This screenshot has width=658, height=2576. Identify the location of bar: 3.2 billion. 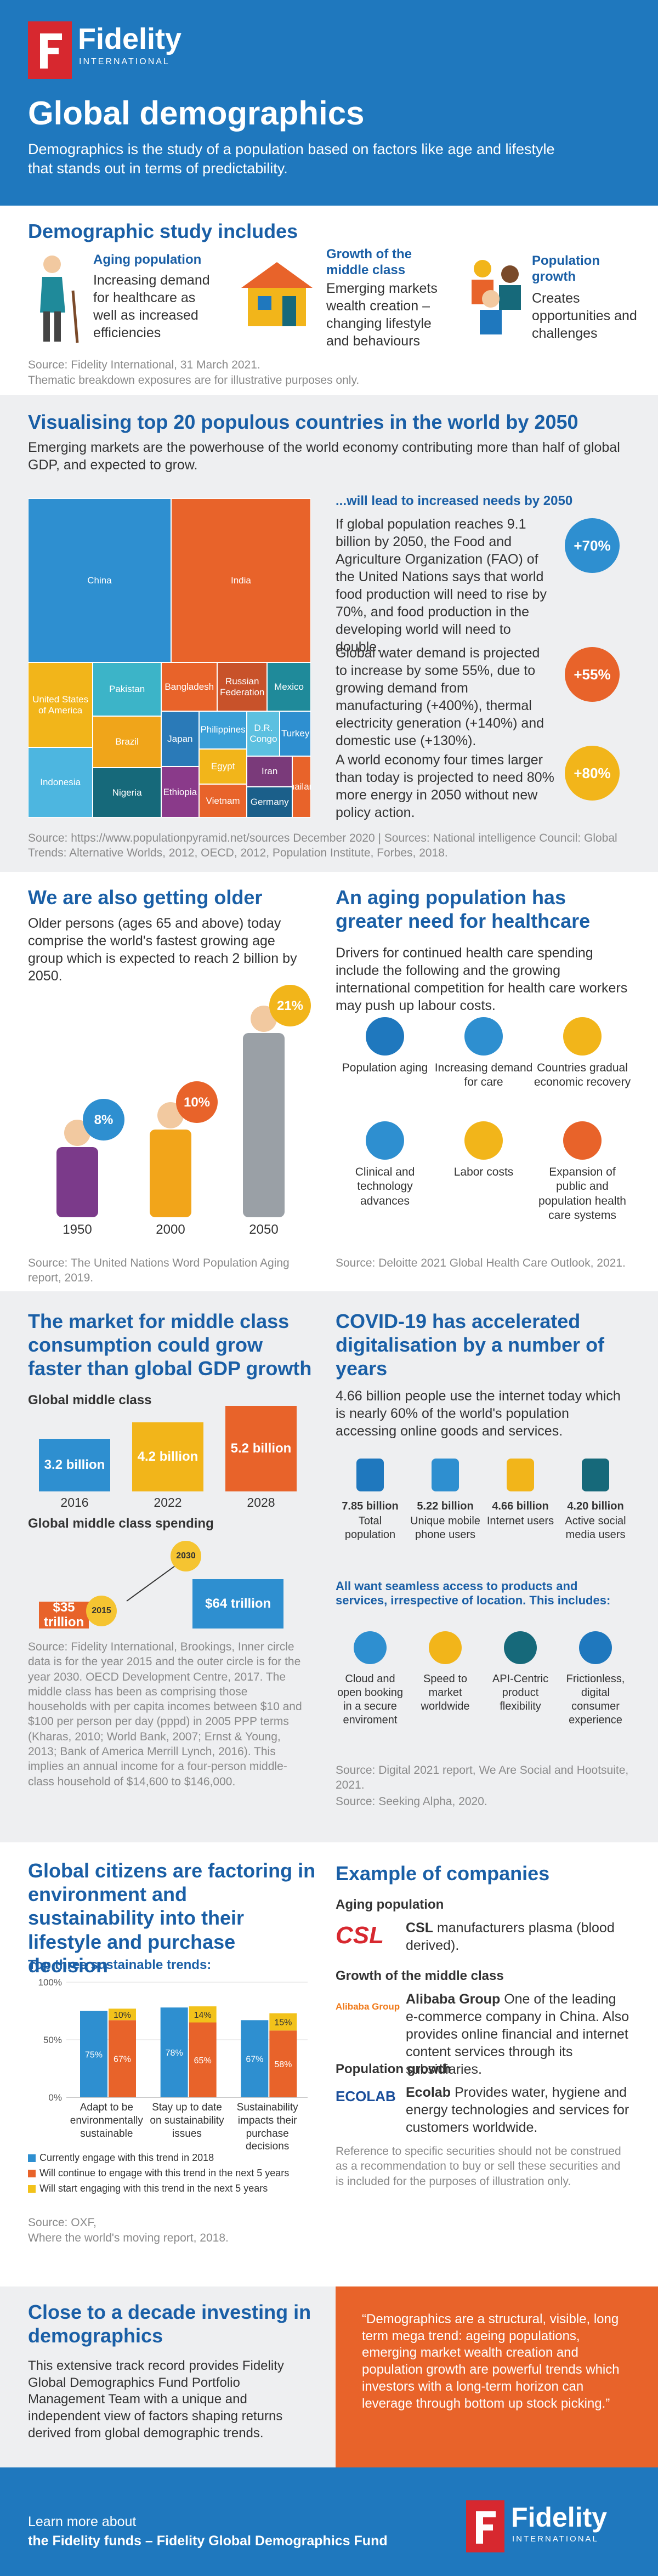
(75, 1465).